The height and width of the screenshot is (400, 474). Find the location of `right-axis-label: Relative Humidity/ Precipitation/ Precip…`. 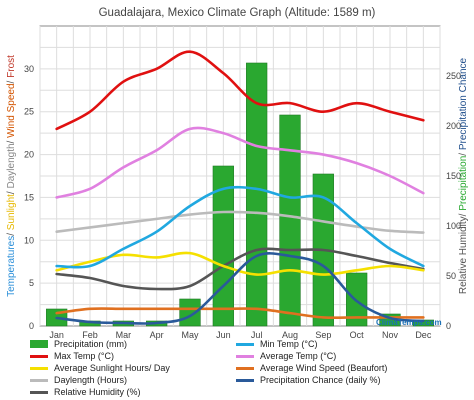

right-axis-label: Relative Humidity/ Precipitation/ Precip… is located at coordinates (463, 175).